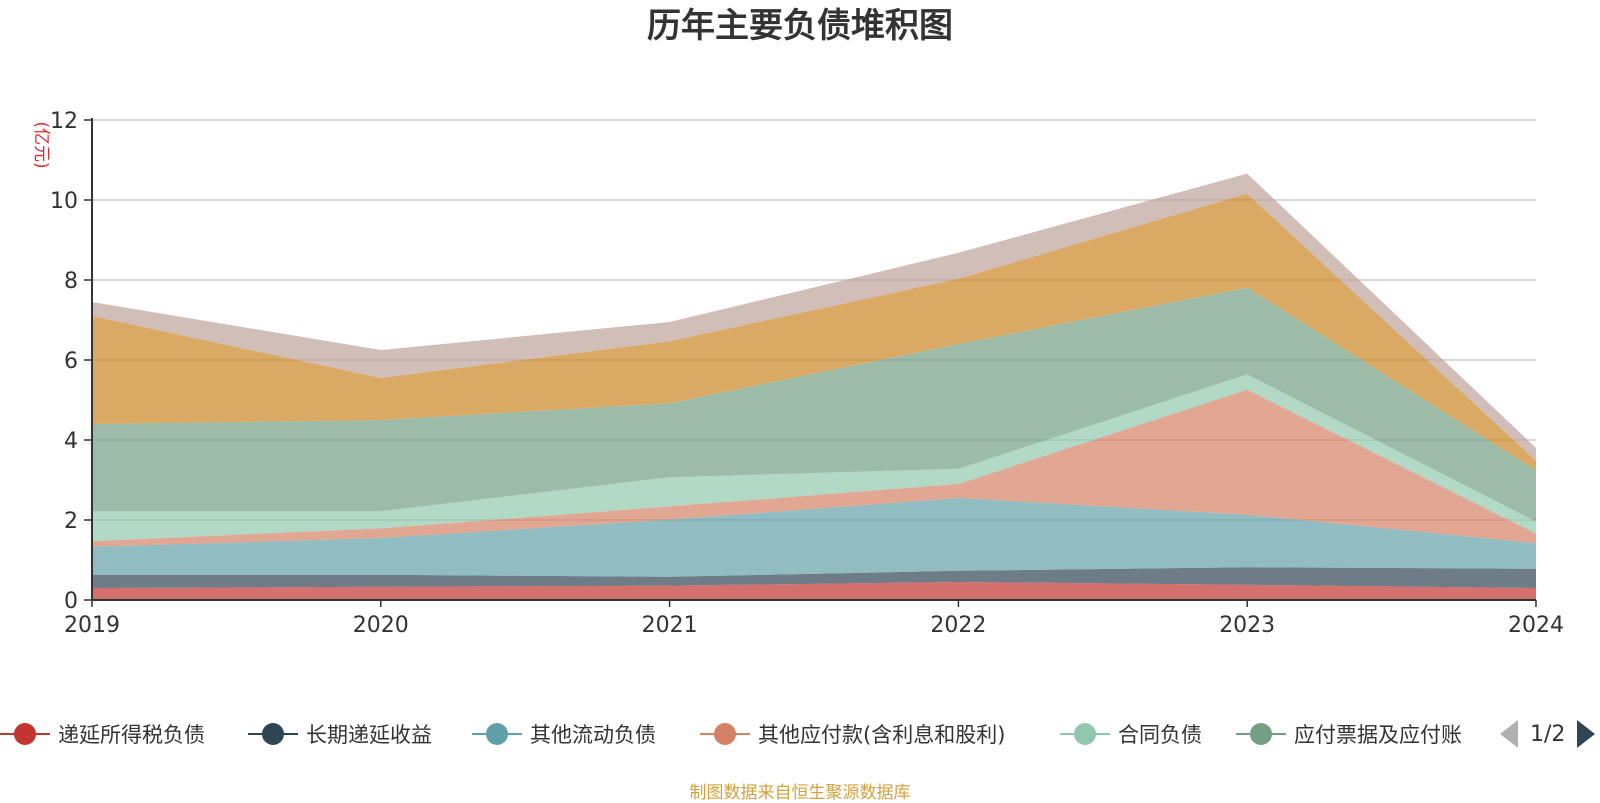  What do you see at coordinates (71, 361) in the screenshot?
I see `y-tick-label: 6` at bounding box center [71, 361].